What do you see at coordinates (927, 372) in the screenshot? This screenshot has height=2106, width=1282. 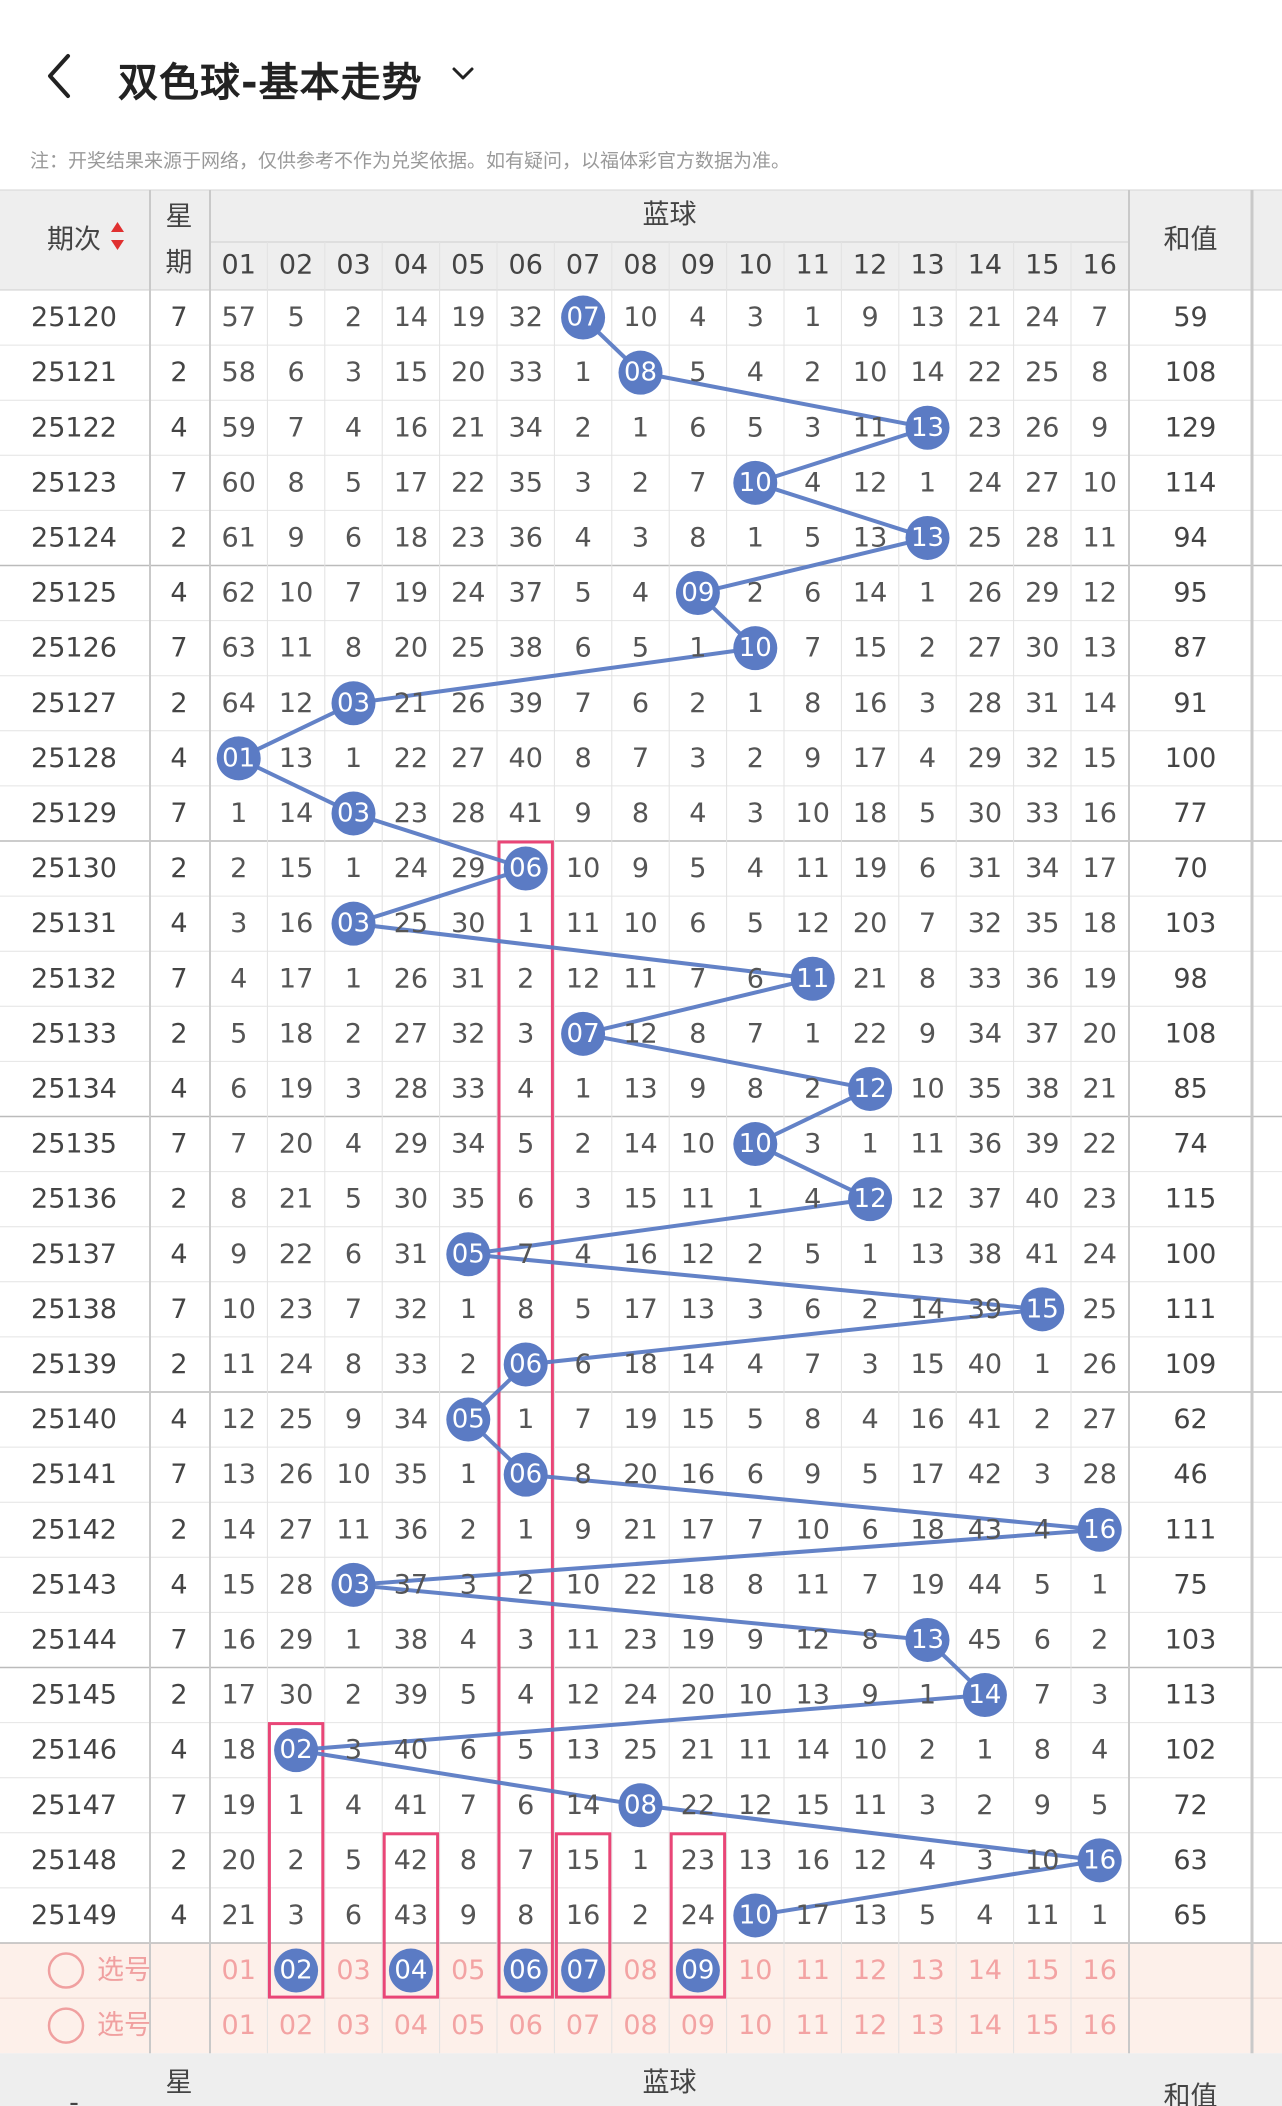 I see `miss-count: 14` at bounding box center [927, 372].